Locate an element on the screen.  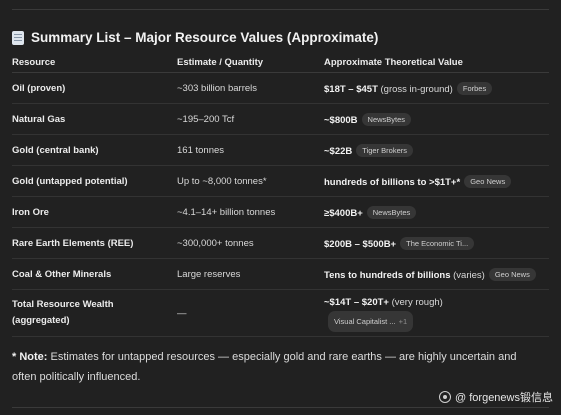
resource-cell: Oil (proven) is located at coordinates (94, 88).